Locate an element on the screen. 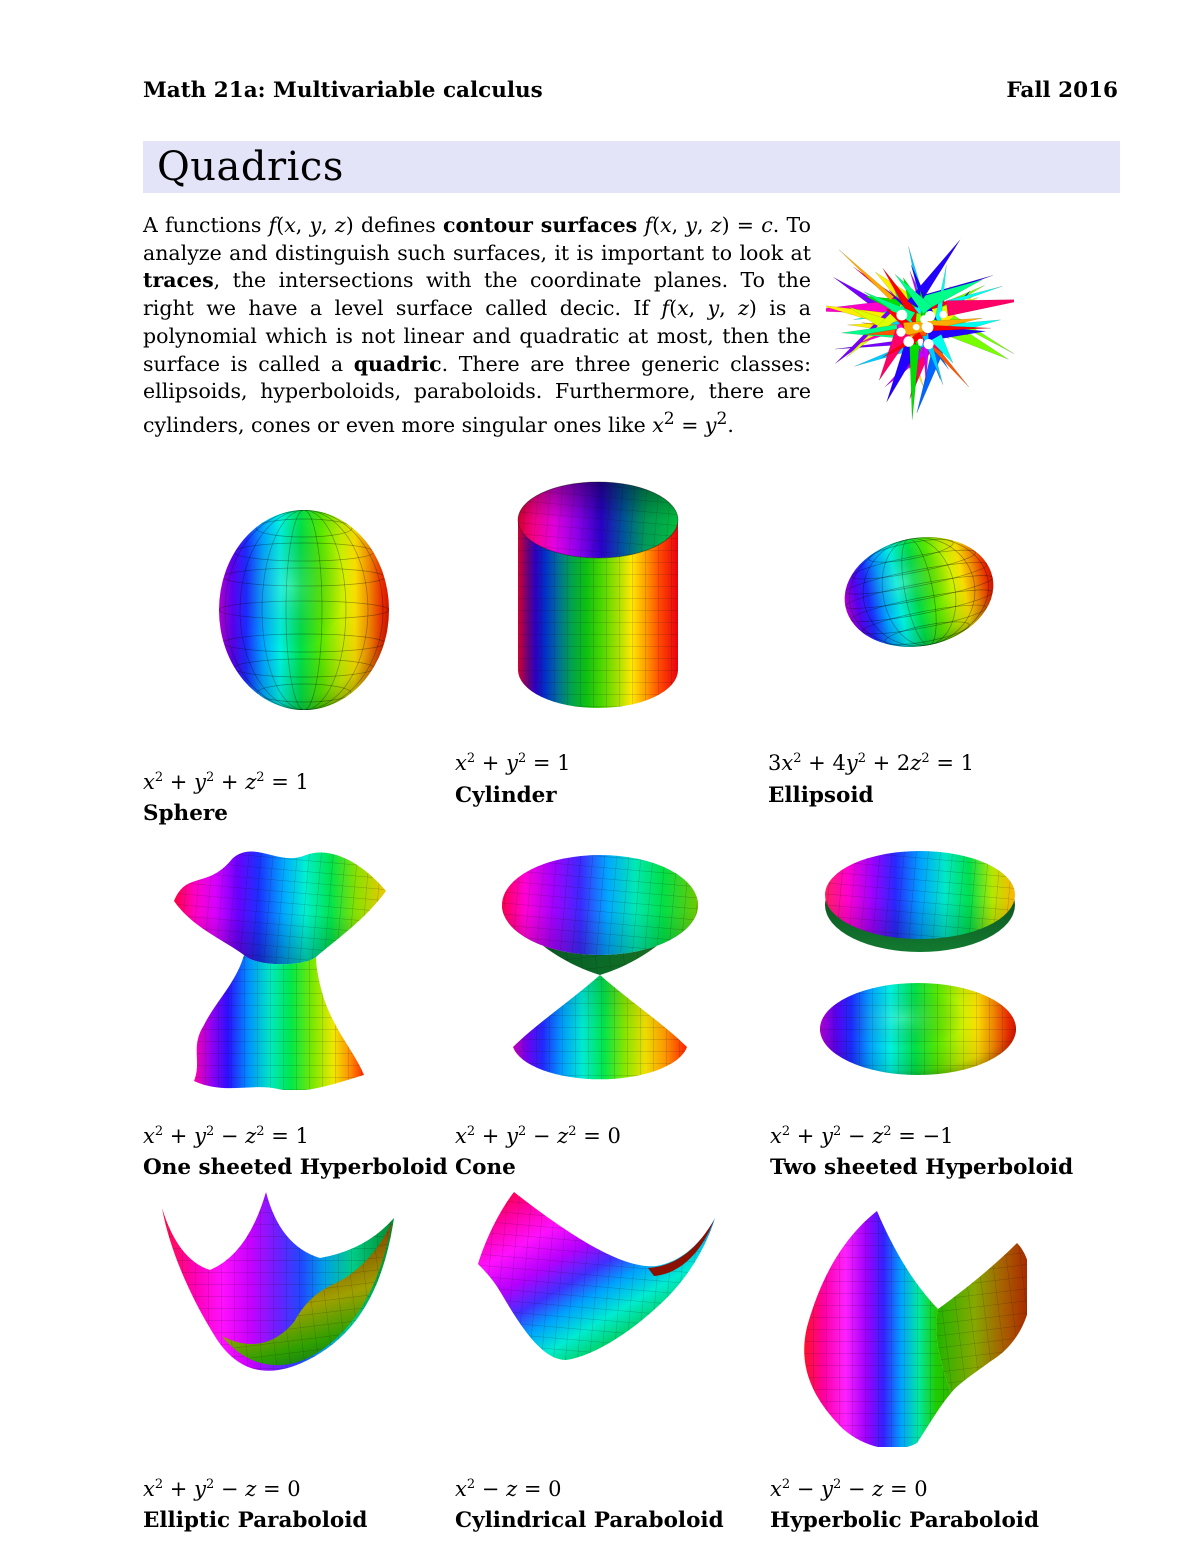 The height and width of the screenshot is (1553, 1200). one-sheeted-equation: x2 + y2 − z2 = 1 is located at coordinates (226, 1136).